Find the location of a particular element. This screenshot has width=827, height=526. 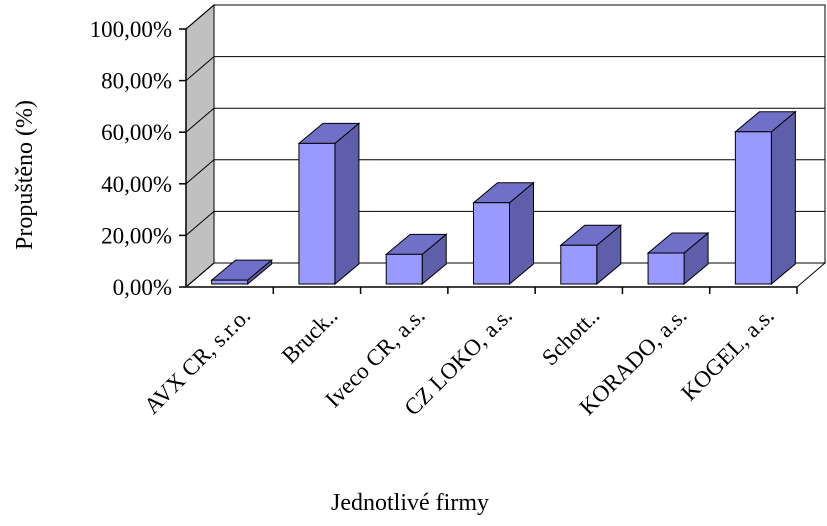

x-tick-label: KOGEL, a.s. is located at coordinates (727, 354).